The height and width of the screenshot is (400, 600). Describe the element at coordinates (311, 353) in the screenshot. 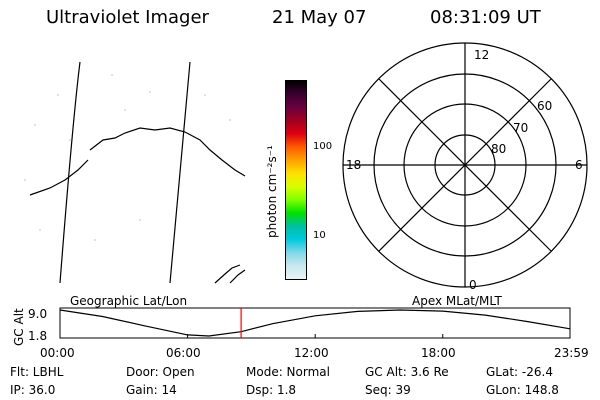

I see `timeline-x-tick-1200: 12:00` at that location.